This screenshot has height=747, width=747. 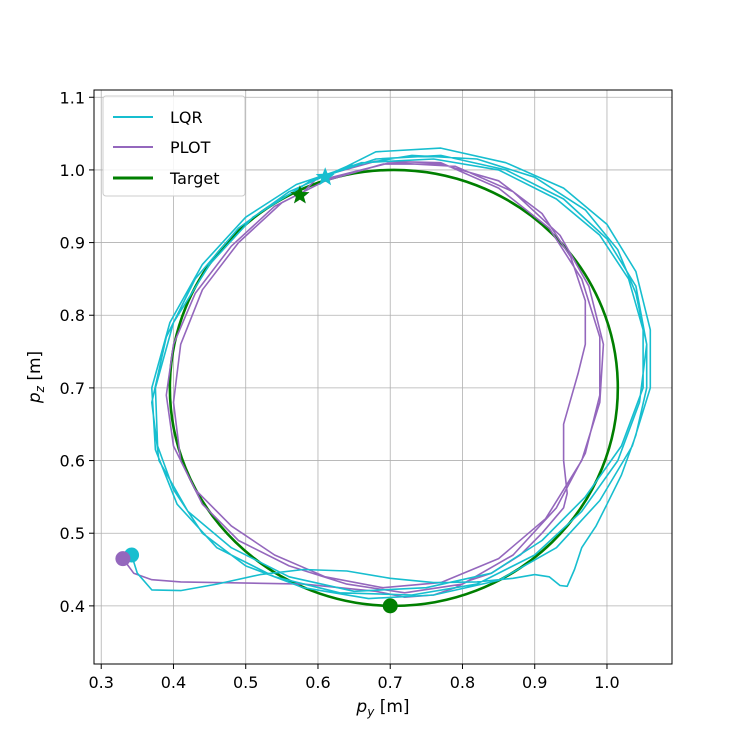 I want to click on legend-label-target: Target, so click(x=194, y=178).